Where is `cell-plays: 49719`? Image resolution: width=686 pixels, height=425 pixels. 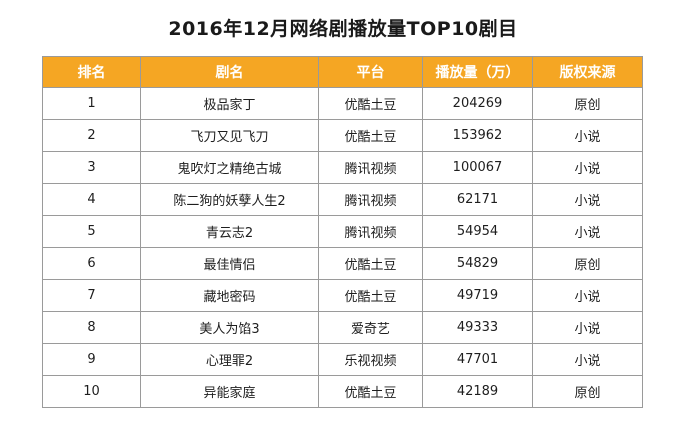 cell-plays: 49719 is located at coordinates (477, 295).